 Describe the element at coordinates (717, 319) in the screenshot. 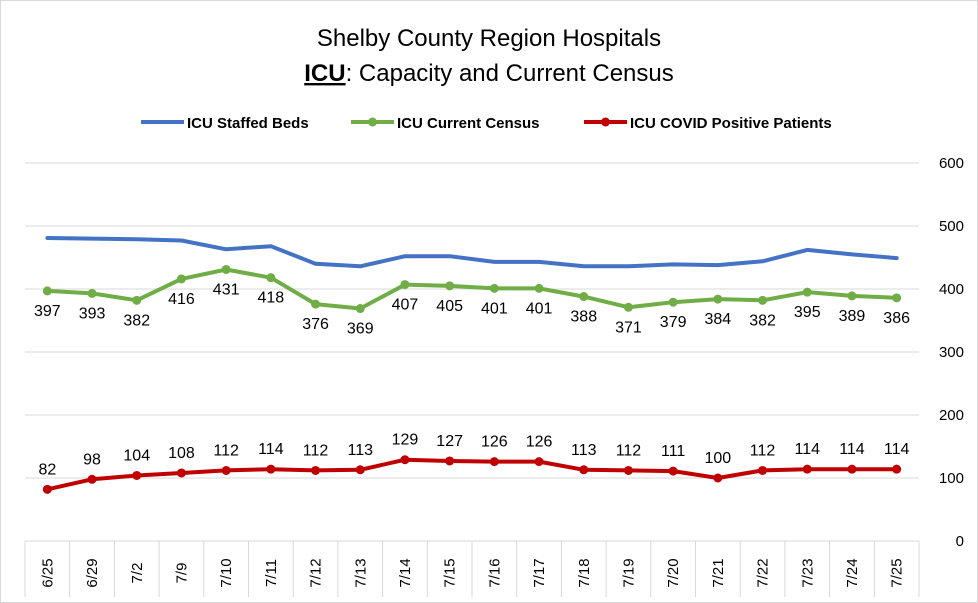

I see `data-label-icu-current-census: 384` at that location.